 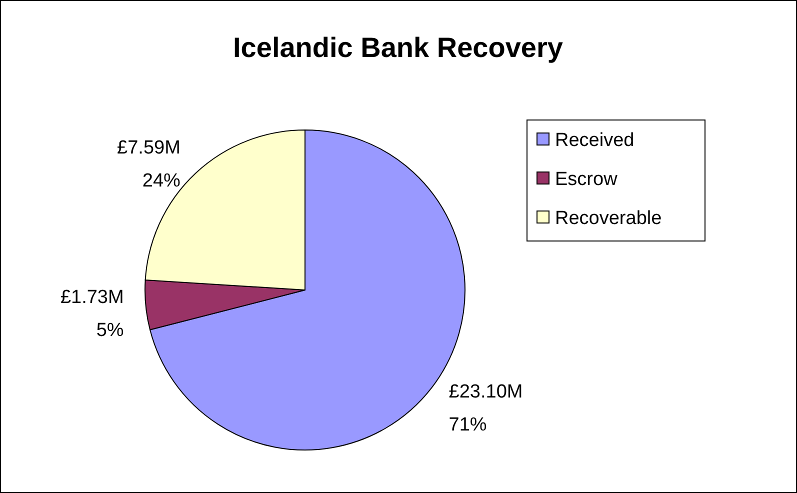 What do you see at coordinates (149, 164) in the screenshot?
I see `data-label: £7.59M 24%` at bounding box center [149, 164].